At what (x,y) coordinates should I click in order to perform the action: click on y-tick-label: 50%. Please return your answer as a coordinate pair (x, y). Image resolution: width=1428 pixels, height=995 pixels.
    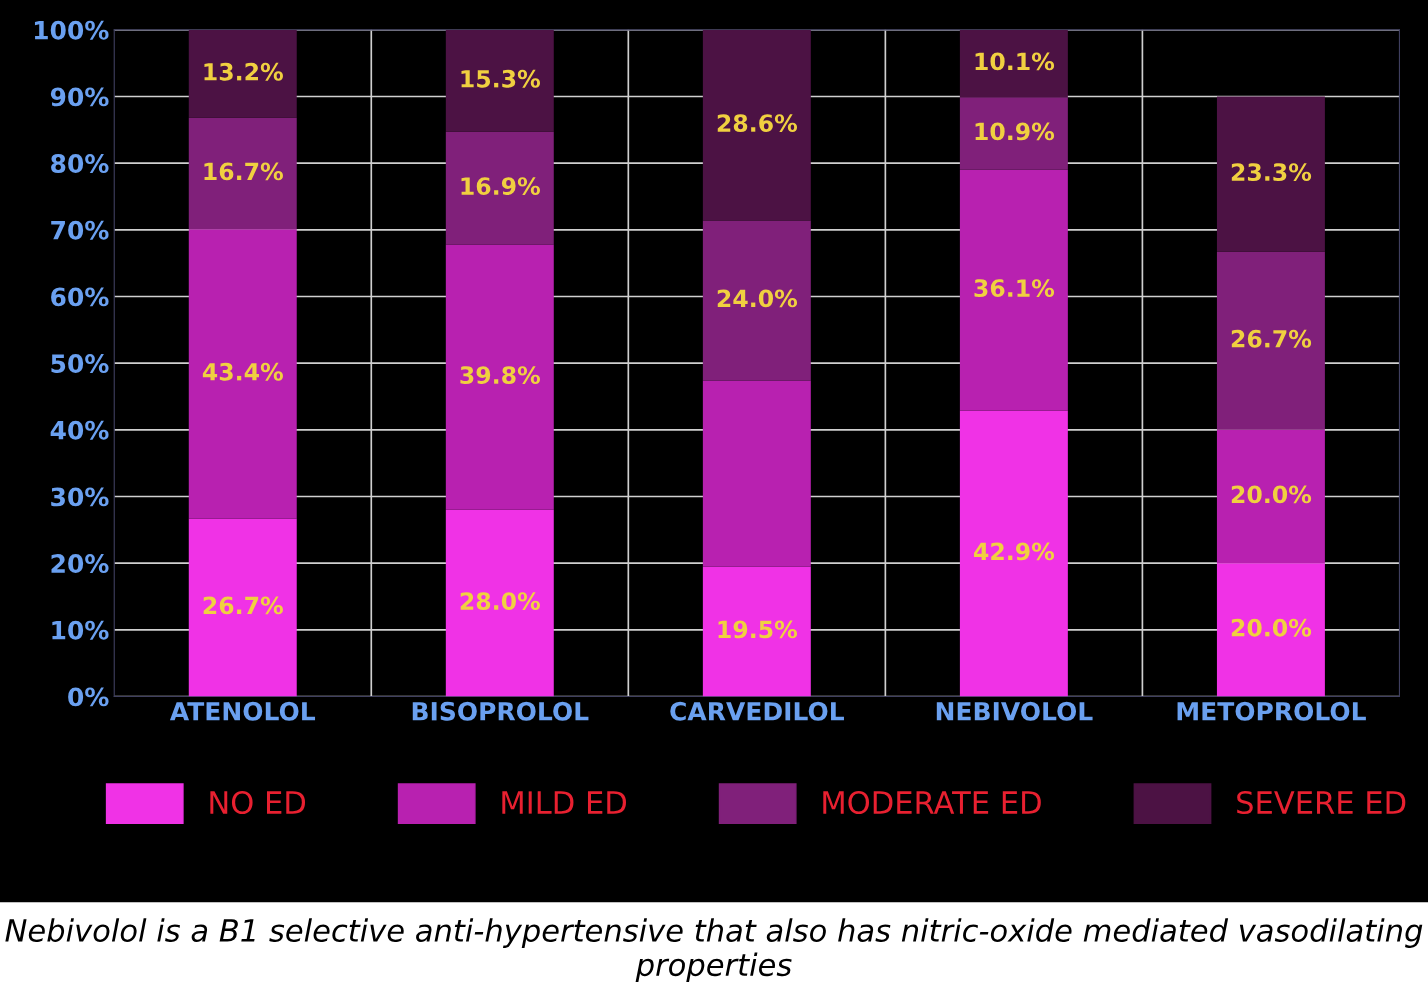
    Looking at the image, I should click on (80, 364).